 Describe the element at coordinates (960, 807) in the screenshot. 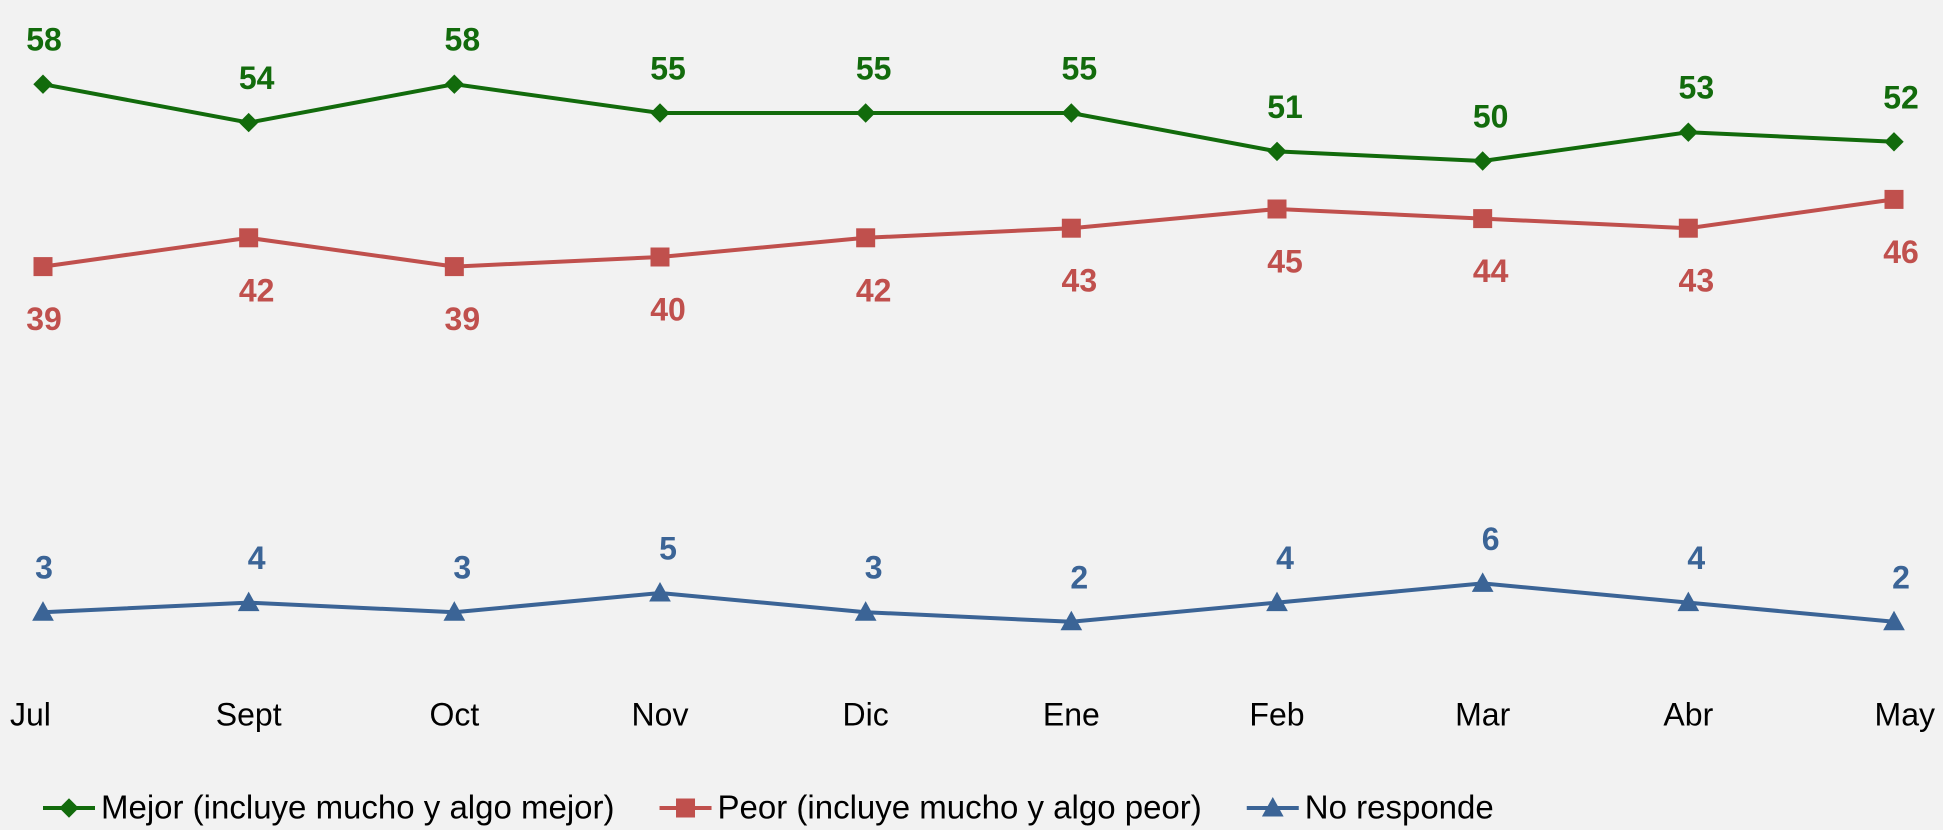

I see `legend-label: Peor (incluye mucho y algo peor)` at that location.